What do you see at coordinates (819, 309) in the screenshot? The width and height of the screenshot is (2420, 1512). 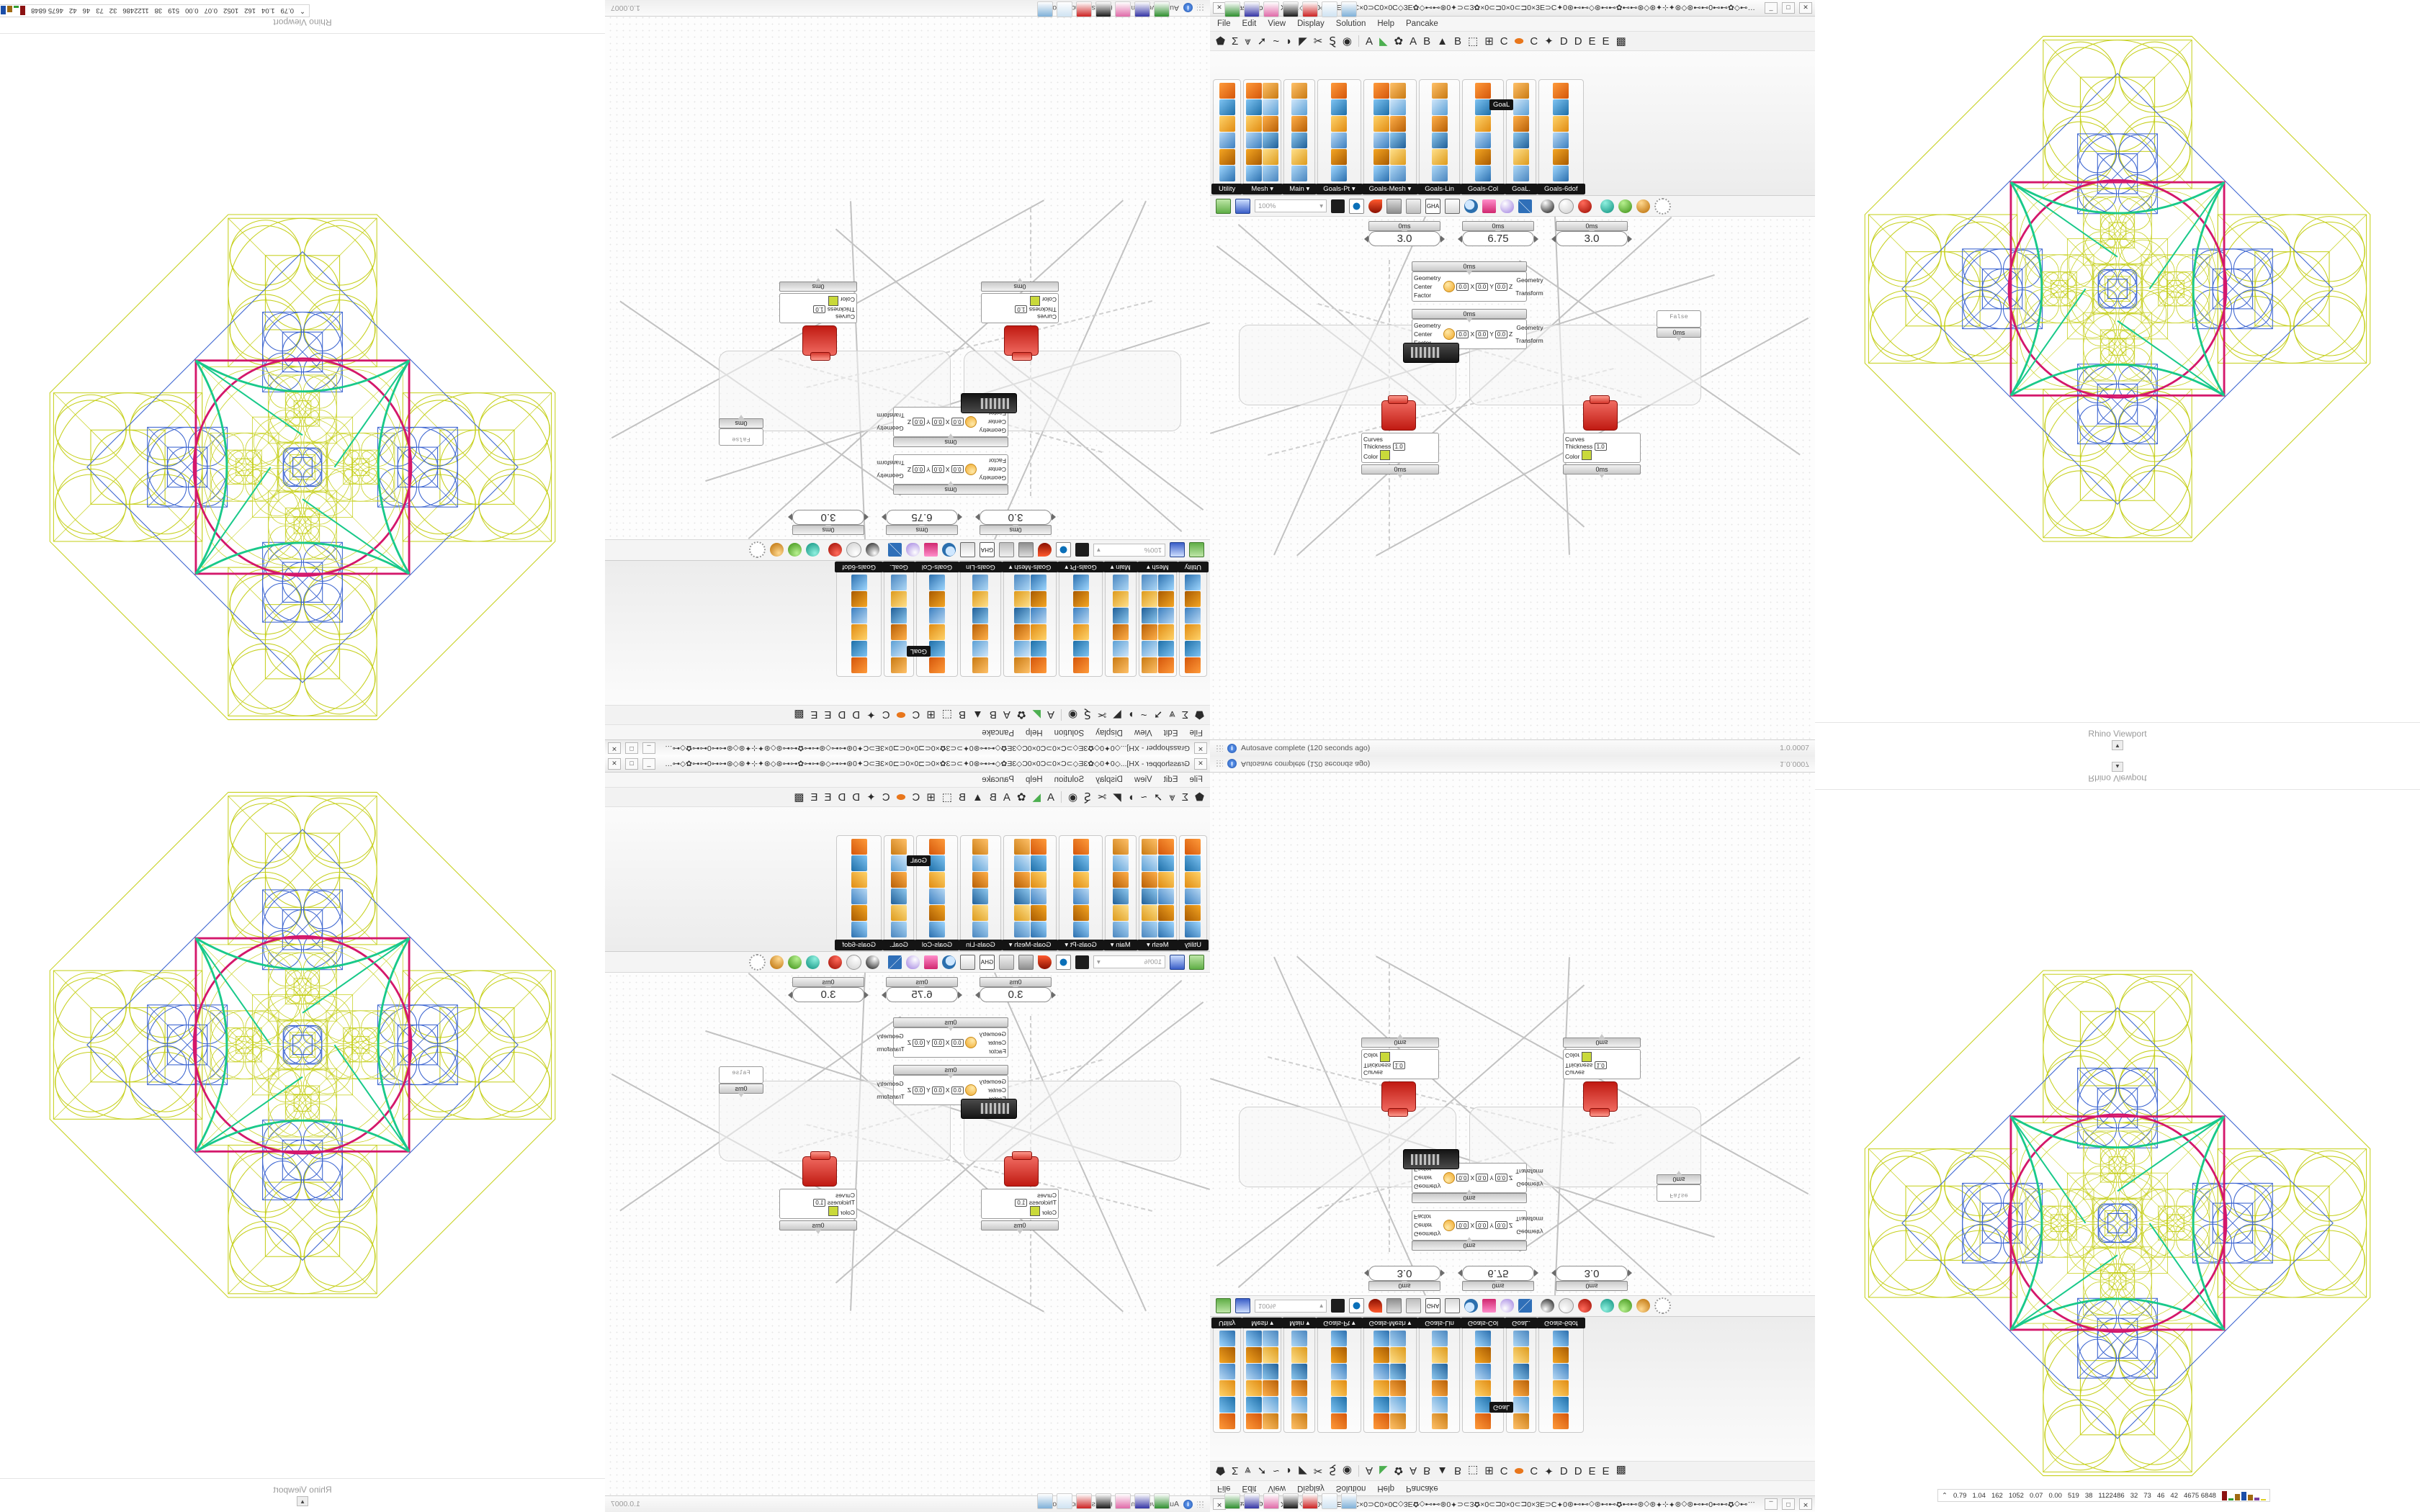 I see `thickness-value: 1.0` at bounding box center [819, 309].